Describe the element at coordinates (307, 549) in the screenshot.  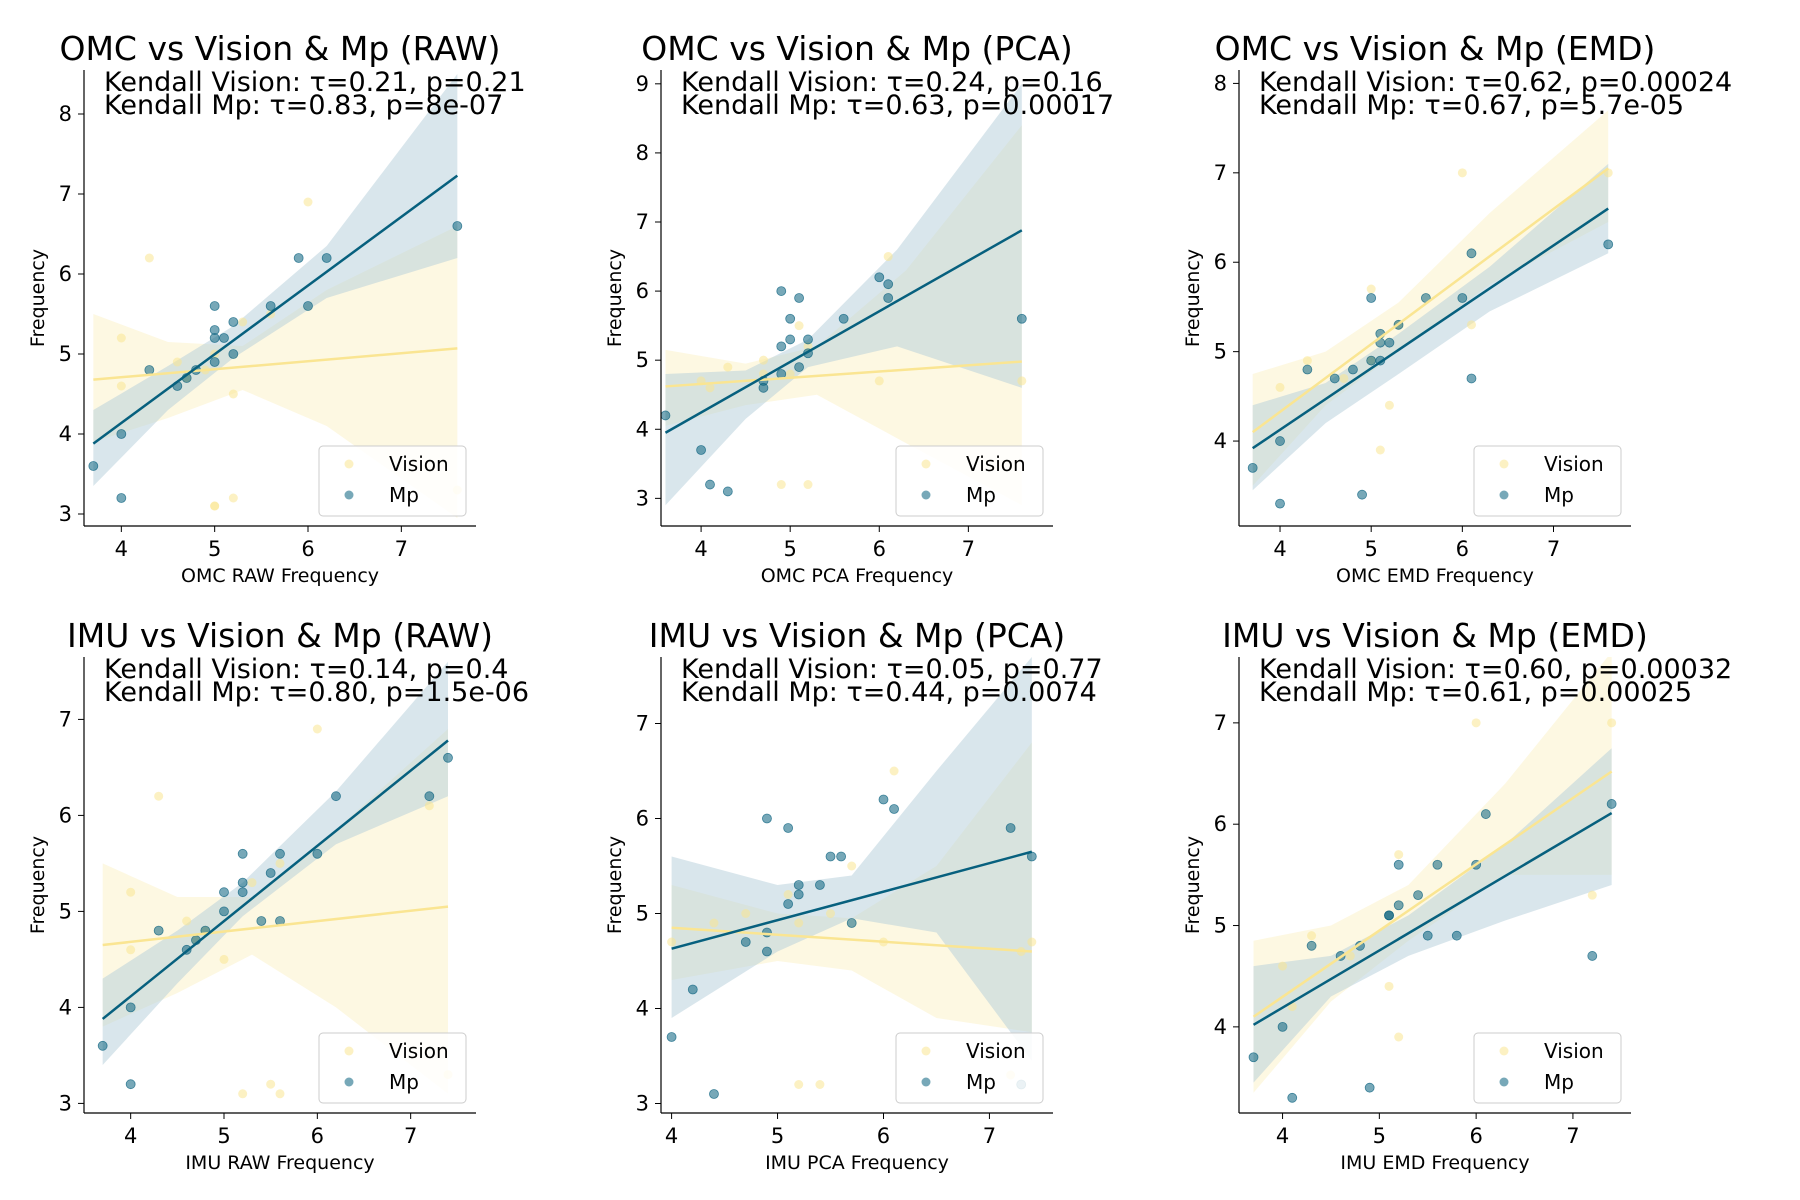
I see `x-tick-label: 6` at that location.